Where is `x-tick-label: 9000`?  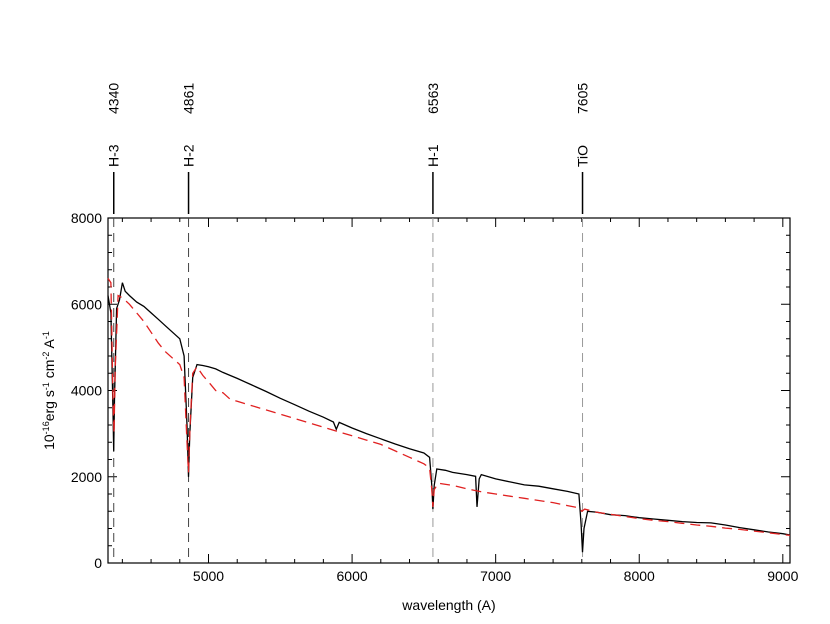
x-tick-label: 9000 is located at coordinates (782, 576).